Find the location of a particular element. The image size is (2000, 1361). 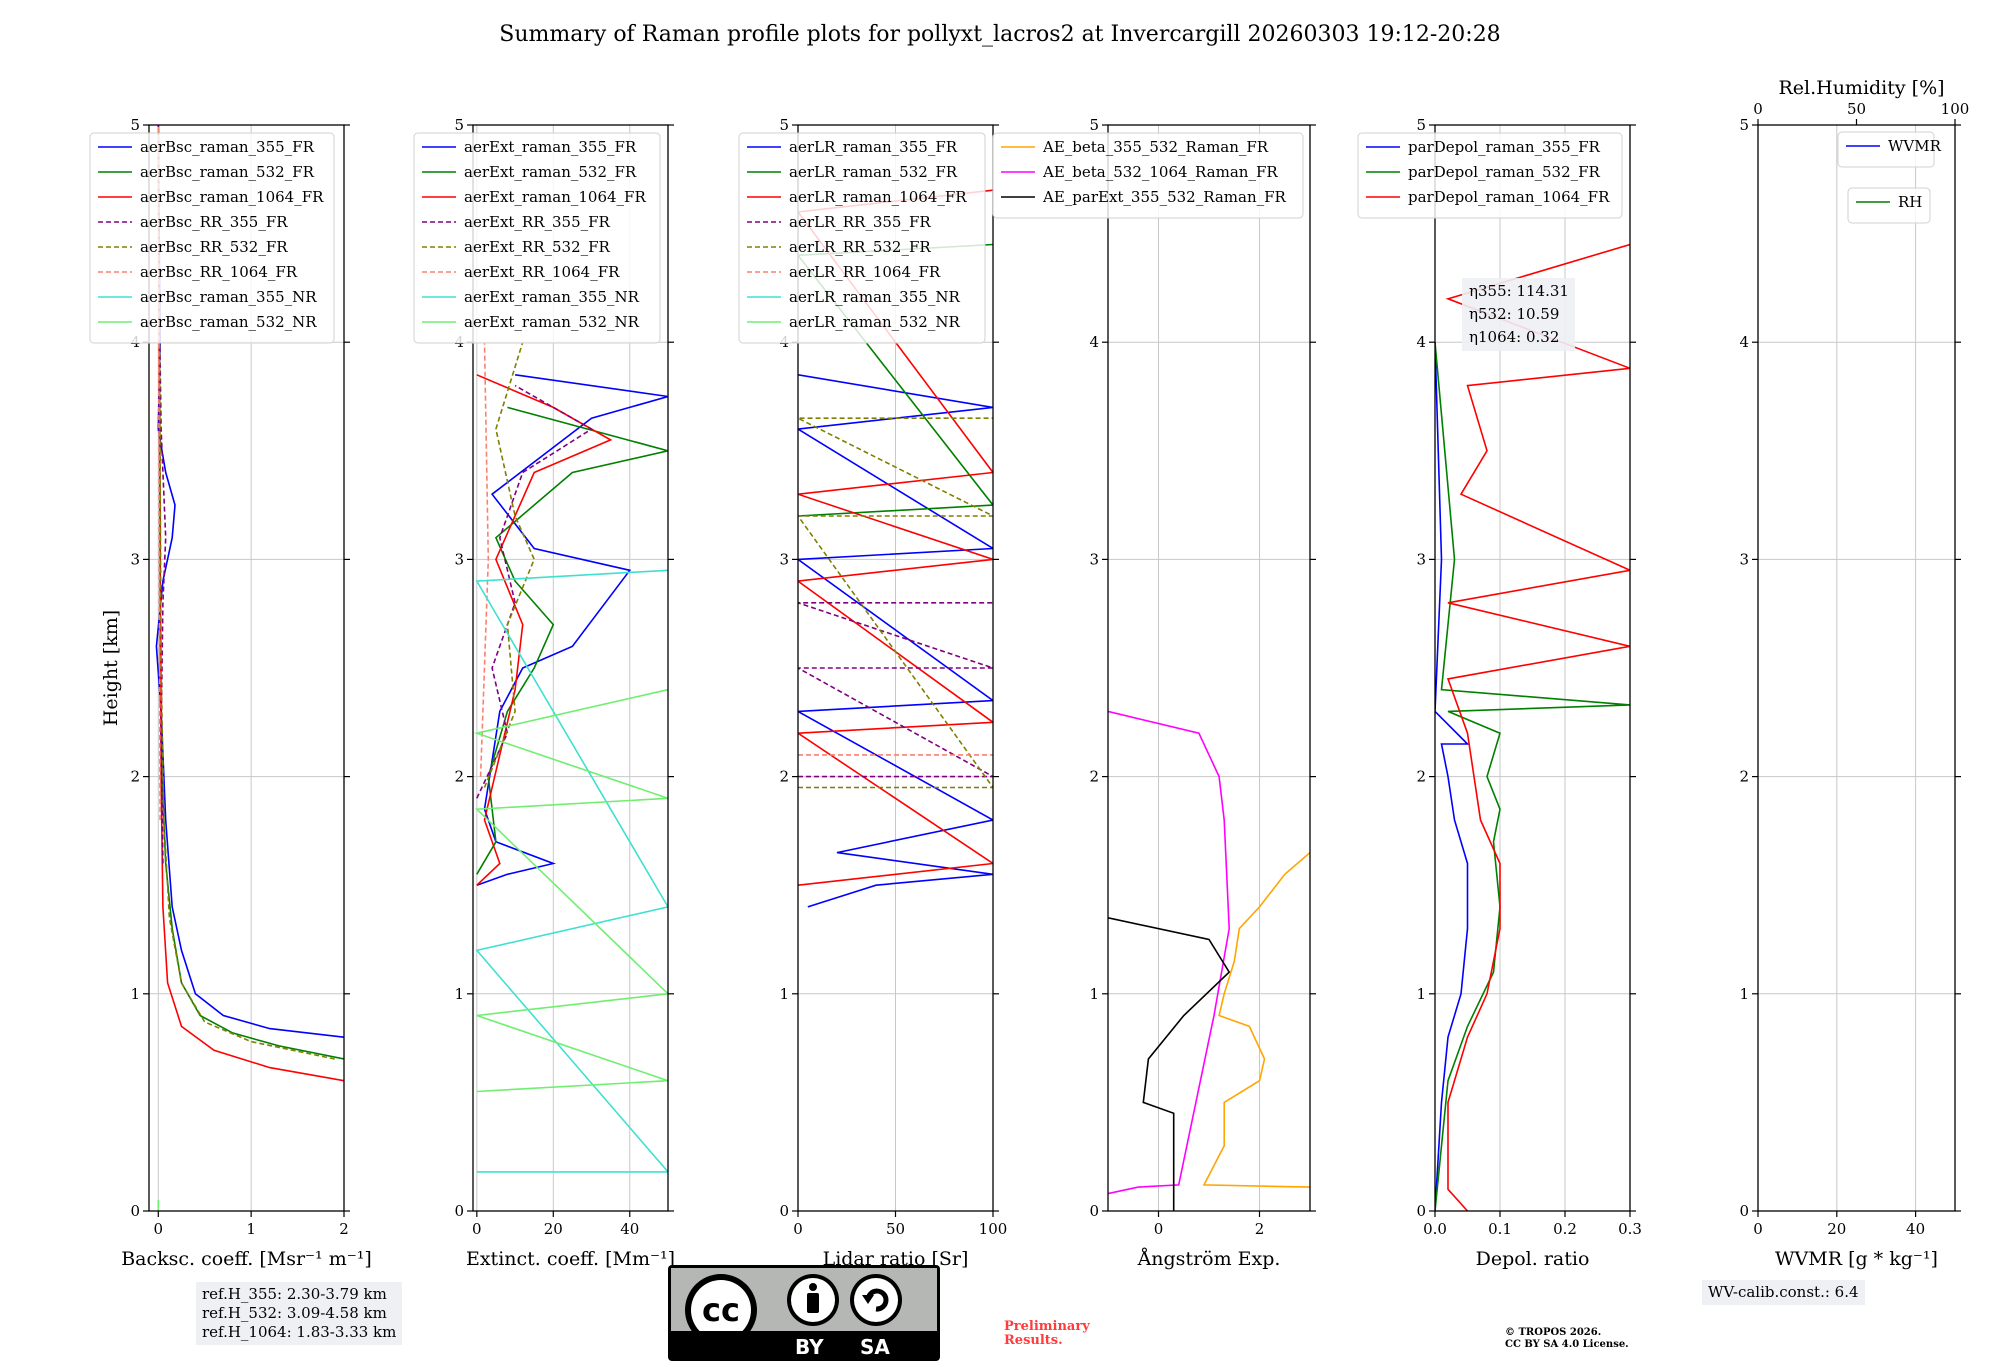

sa-icon-arrow is located at coordinates (877, 1300).